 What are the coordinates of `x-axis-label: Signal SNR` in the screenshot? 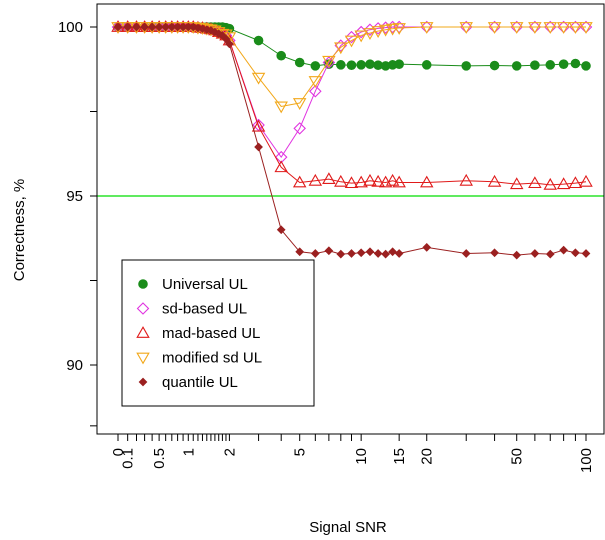 It's located at (348, 527).